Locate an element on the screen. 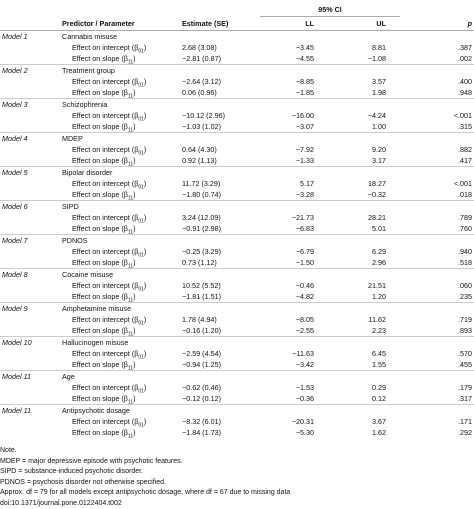  ul: 1.00 is located at coordinates (364, 127).